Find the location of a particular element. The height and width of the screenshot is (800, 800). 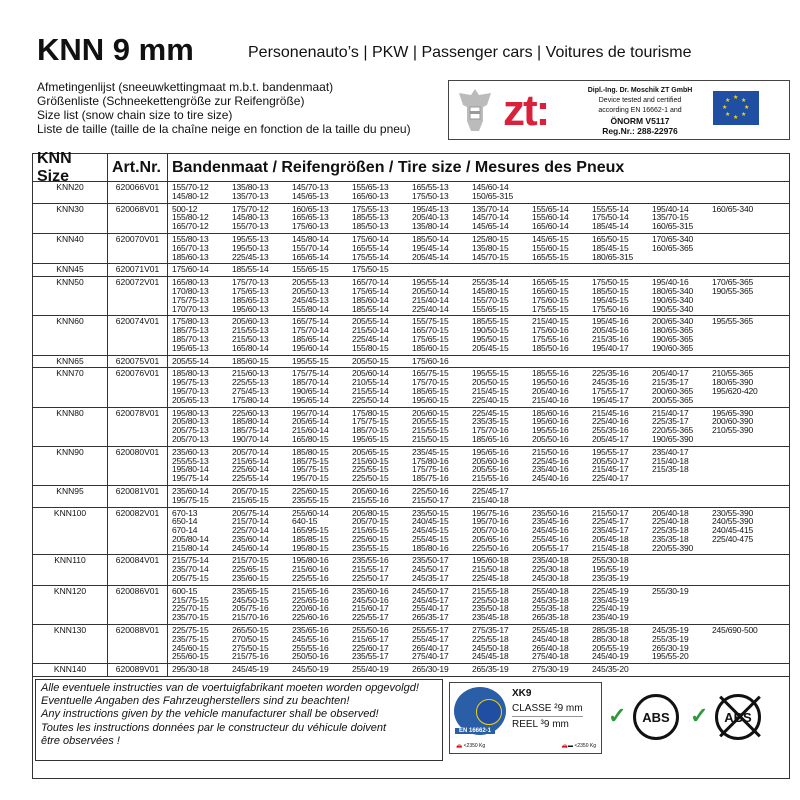

tire-size: 155/80-15 is located at coordinates (370, 347).